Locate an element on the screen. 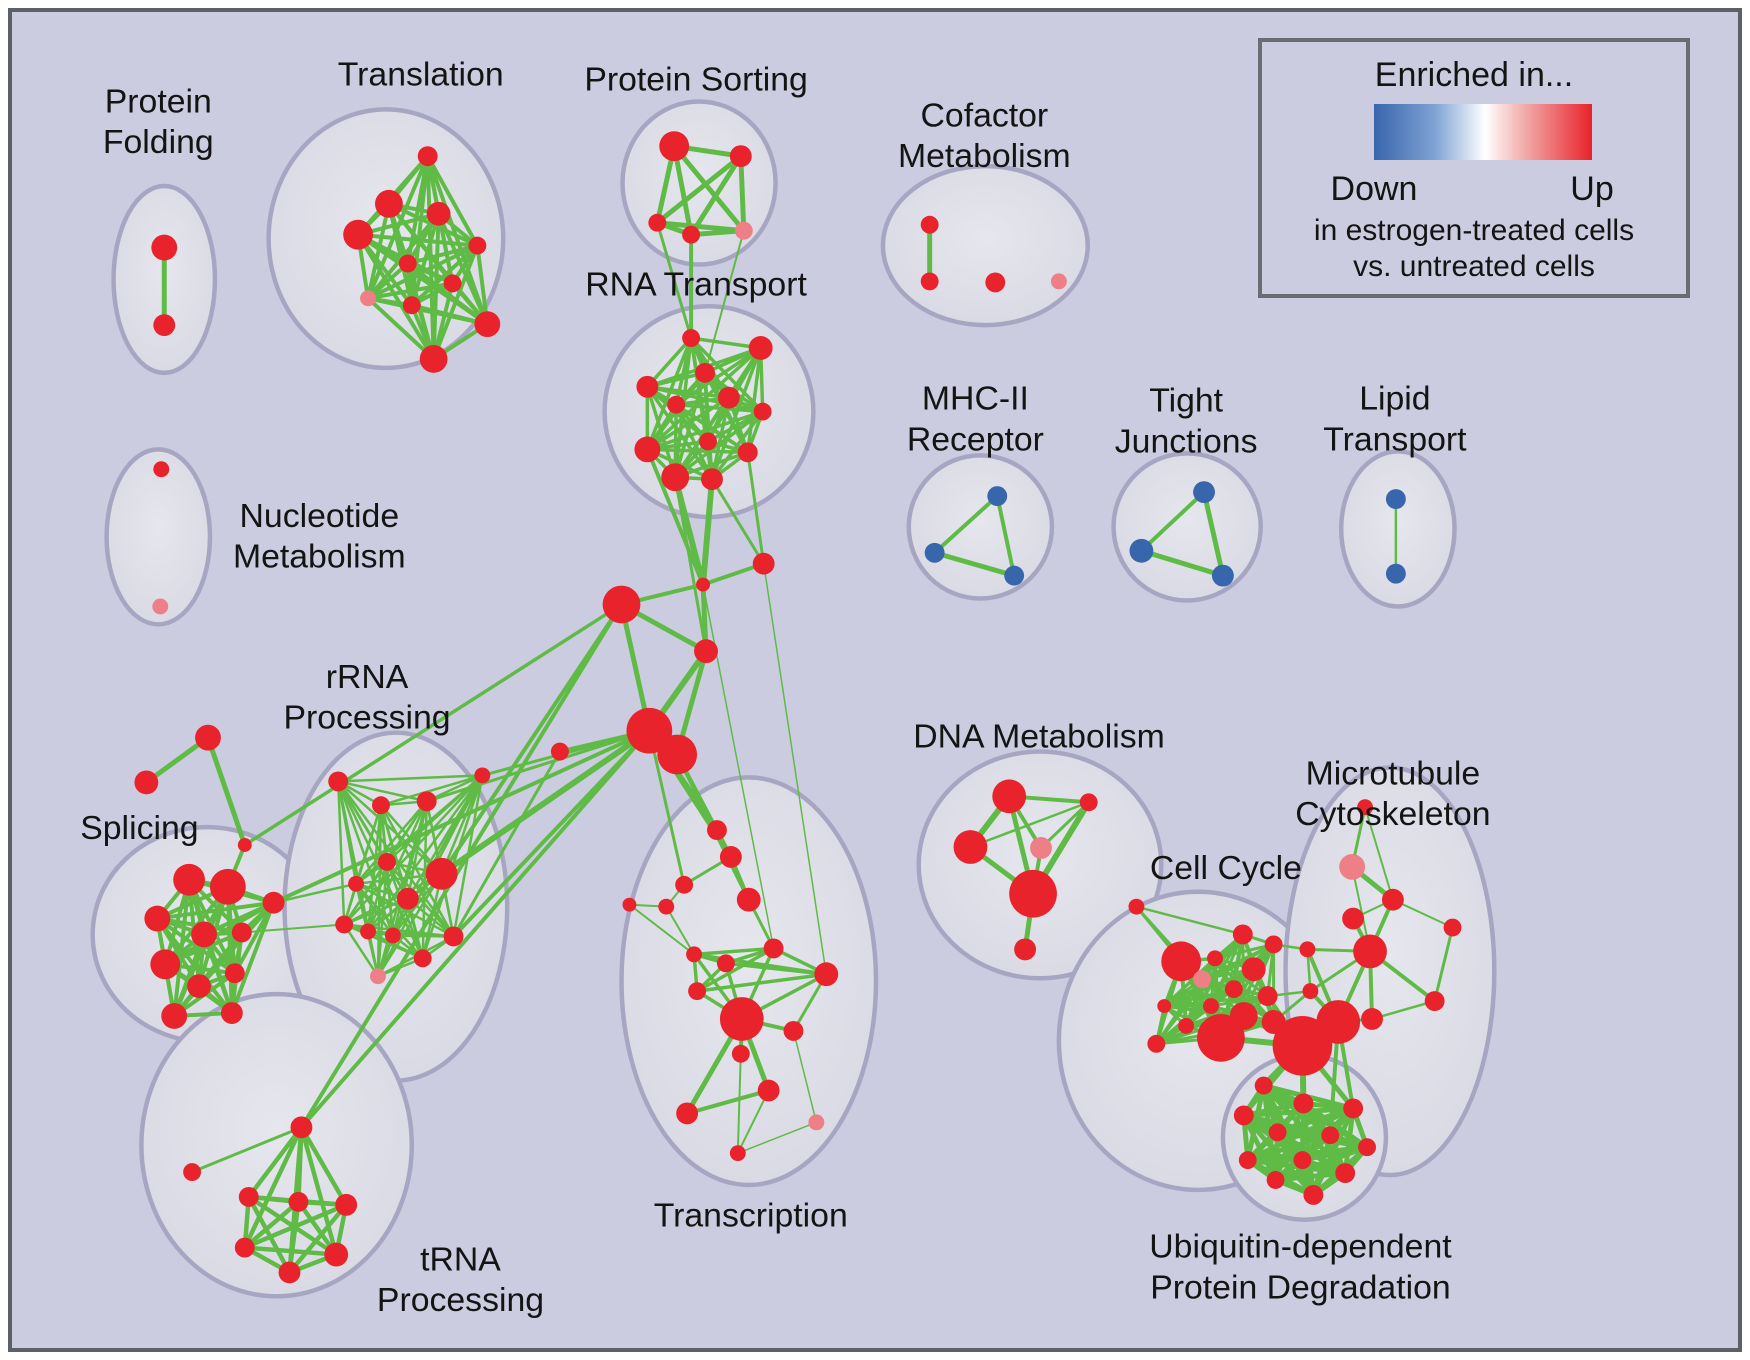  node-rt5 is located at coordinates (728, 397).